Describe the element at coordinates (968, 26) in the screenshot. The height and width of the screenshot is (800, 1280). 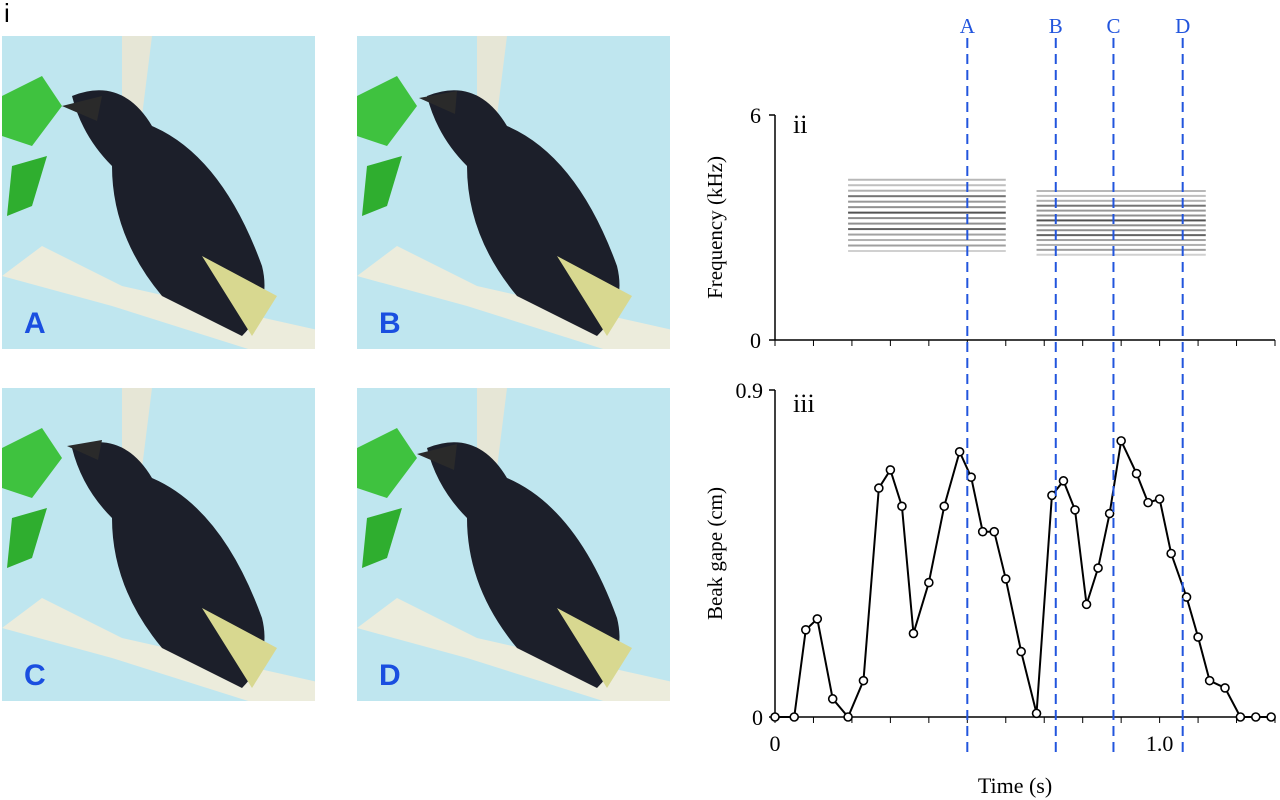
I see `marker-label-a: A` at that location.